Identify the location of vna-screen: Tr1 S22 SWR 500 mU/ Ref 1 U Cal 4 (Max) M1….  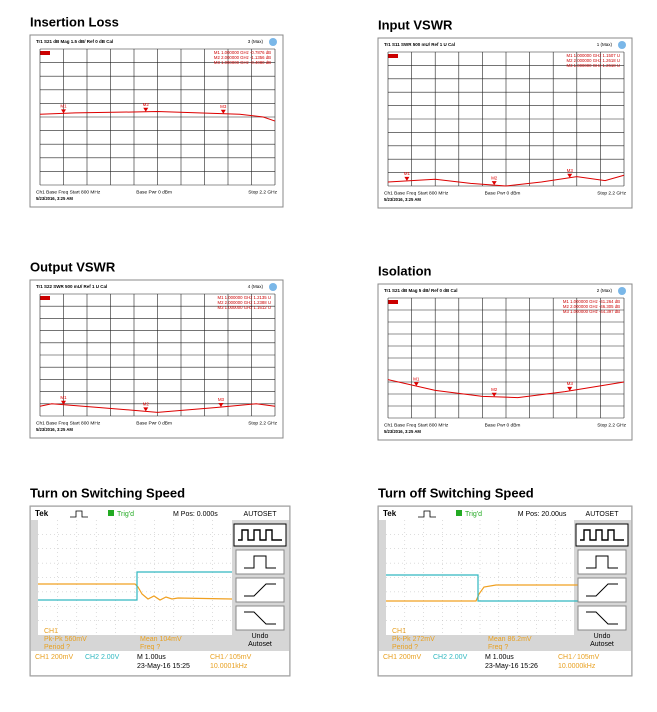
(156, 359).